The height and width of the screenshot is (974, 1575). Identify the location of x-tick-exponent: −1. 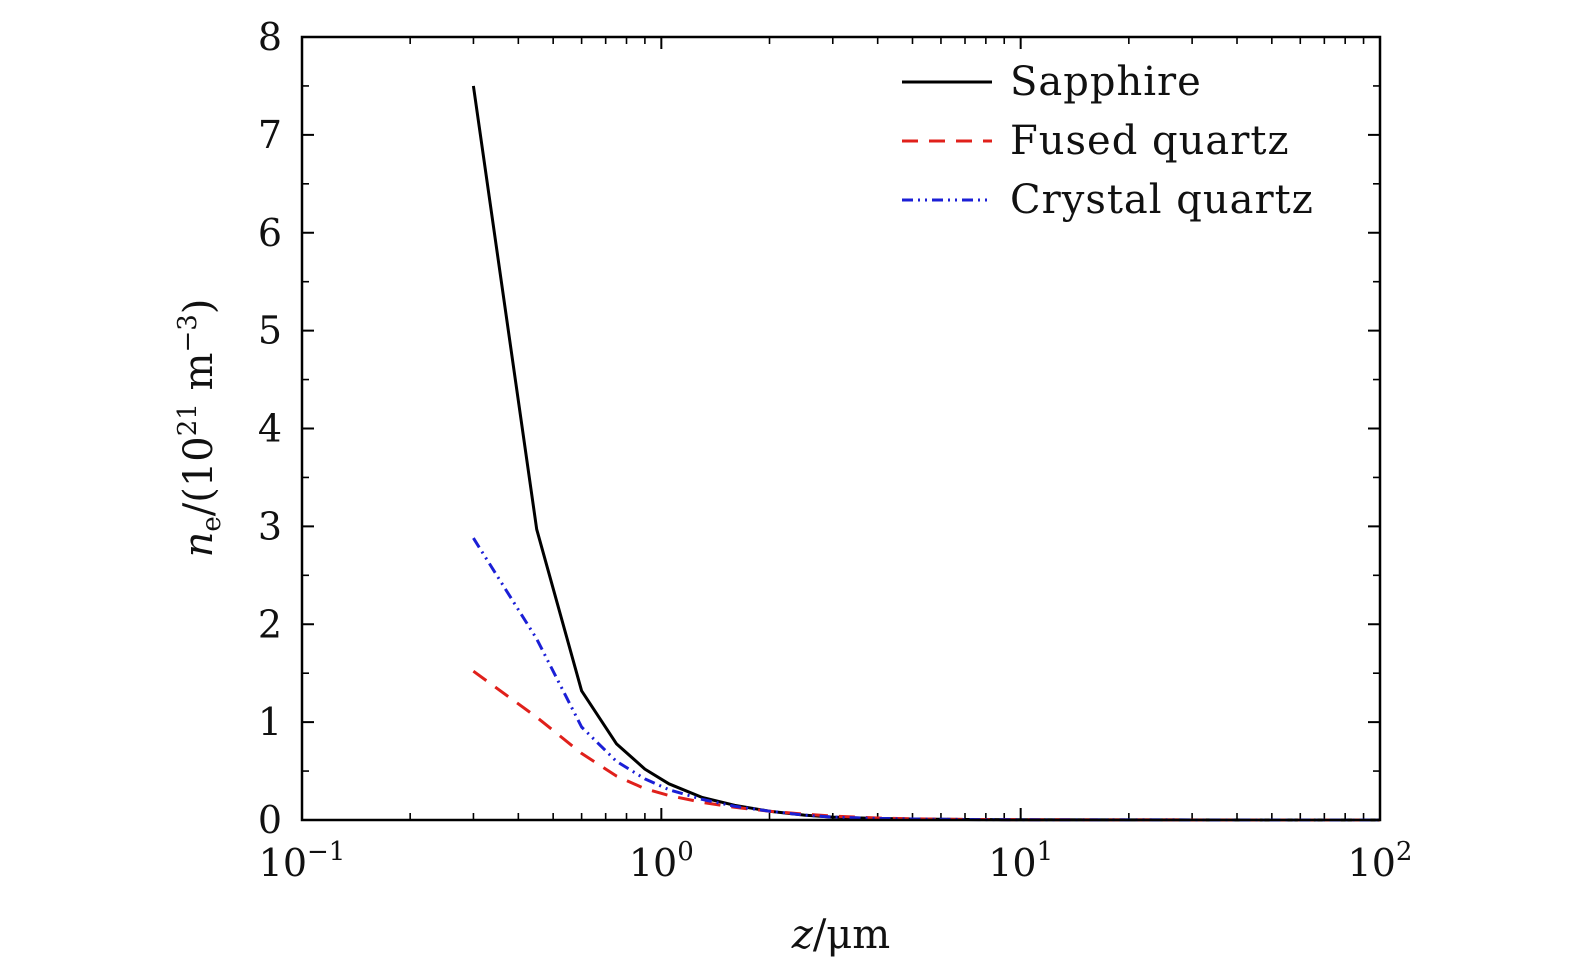
(326, 852).